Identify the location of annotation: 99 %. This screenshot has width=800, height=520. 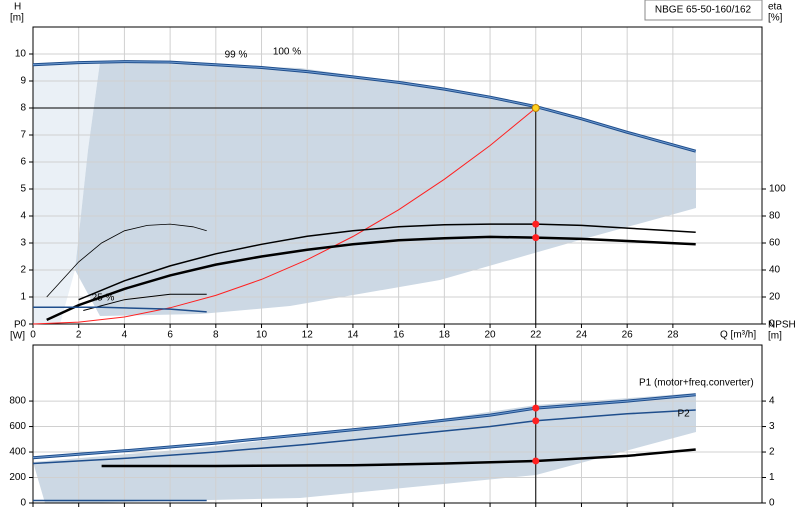
(236, 55).